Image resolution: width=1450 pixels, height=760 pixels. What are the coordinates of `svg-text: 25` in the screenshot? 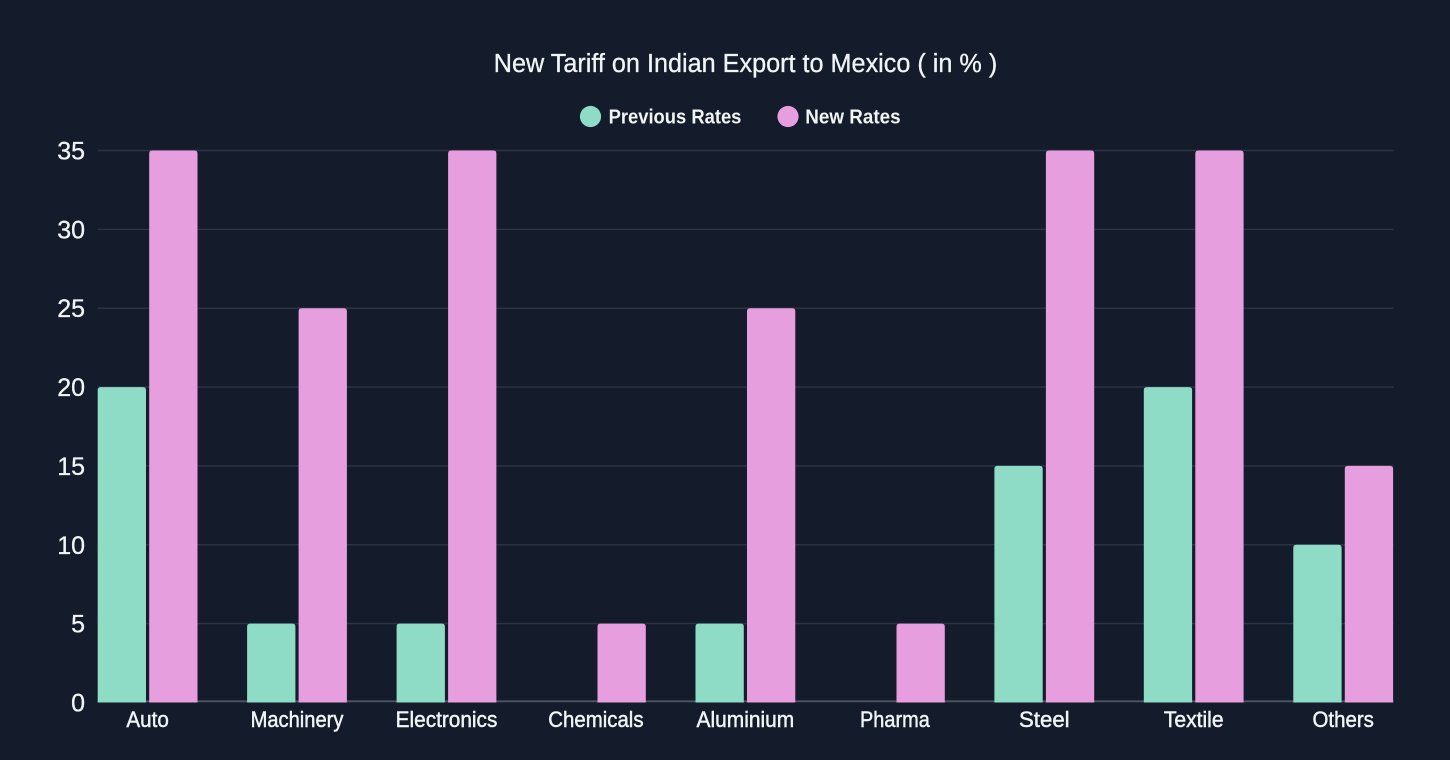 It's located at (71, 309).